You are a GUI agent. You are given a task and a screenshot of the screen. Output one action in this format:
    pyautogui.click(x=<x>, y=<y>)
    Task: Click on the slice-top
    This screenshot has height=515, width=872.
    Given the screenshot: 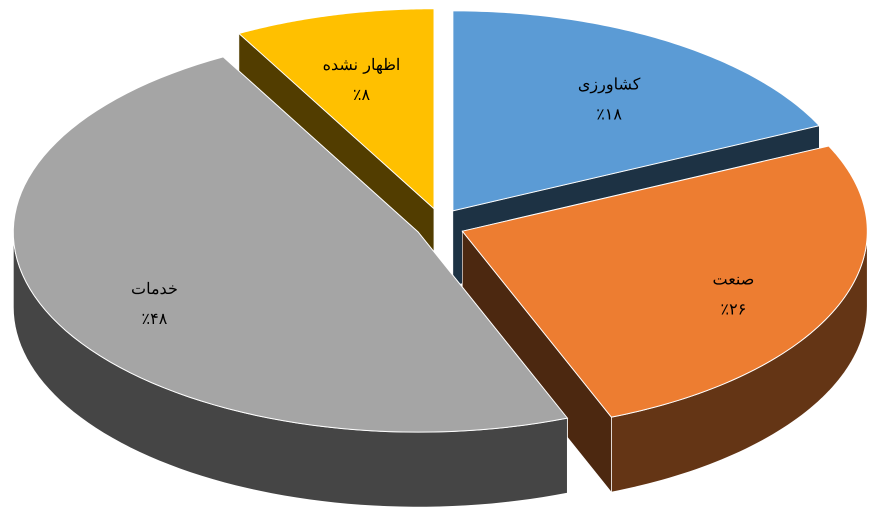 What is the action you would take?
    pyautogui.click(x=336, y=109)
    